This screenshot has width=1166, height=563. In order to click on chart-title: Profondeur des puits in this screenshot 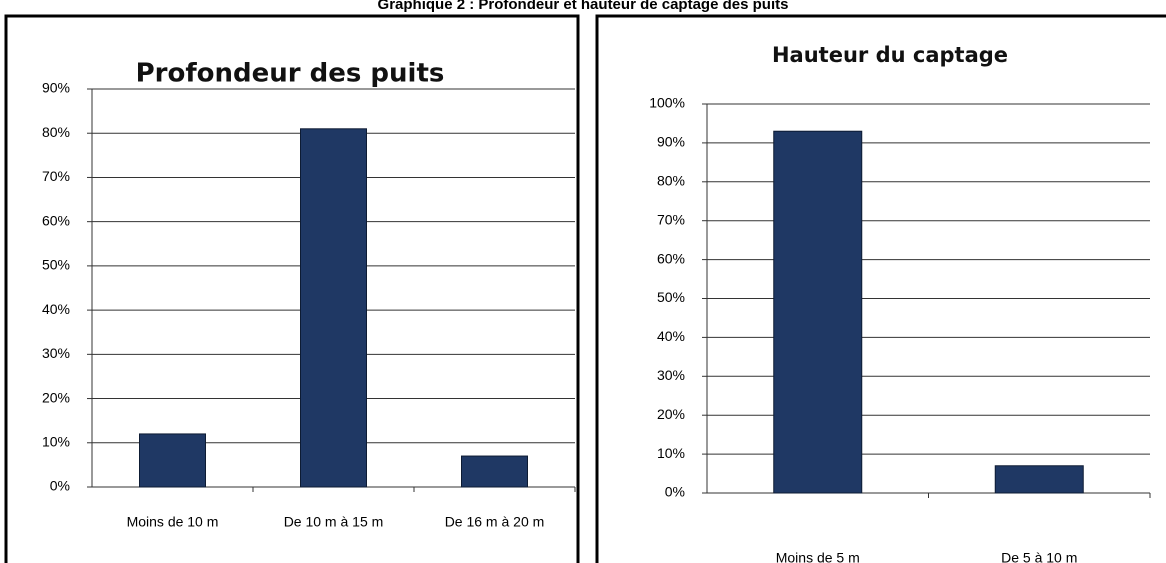, I will do `click(290, 74)`.